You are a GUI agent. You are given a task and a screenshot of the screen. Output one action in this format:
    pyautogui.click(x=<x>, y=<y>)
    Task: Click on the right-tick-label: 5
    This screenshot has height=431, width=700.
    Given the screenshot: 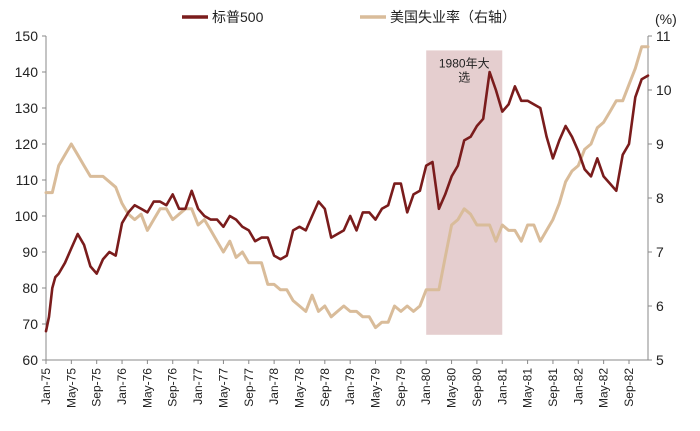 What is the action you would take?
    pyautogui.click(x=660, y=360)
    